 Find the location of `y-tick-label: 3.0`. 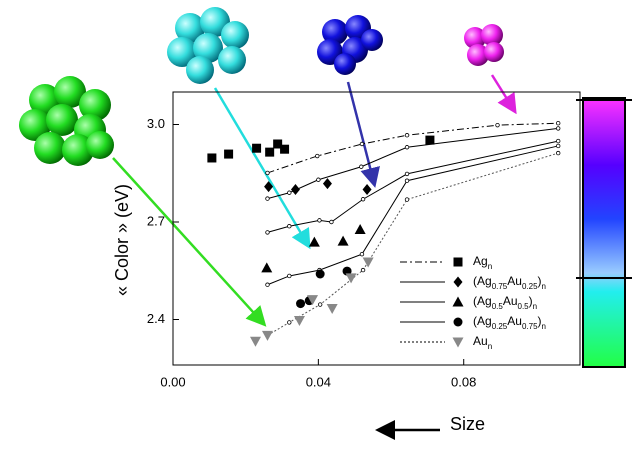

y-tick-label: 3.0 is located at coordinates (156, 123).